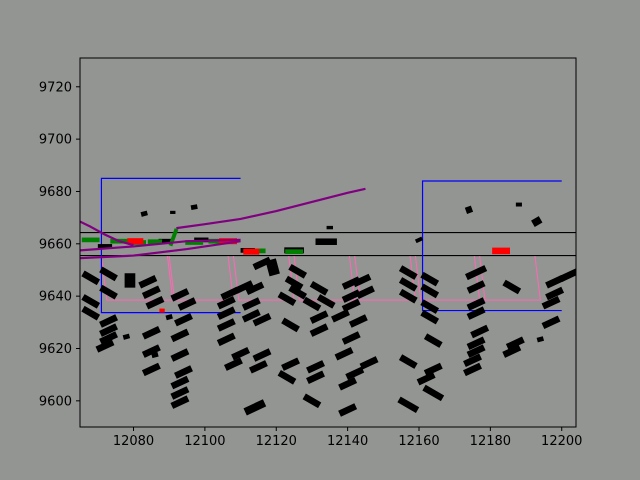  Describe the element at coordinates (55, 297) in the screenshot. I see `y-tick-label: 9640` at that location.